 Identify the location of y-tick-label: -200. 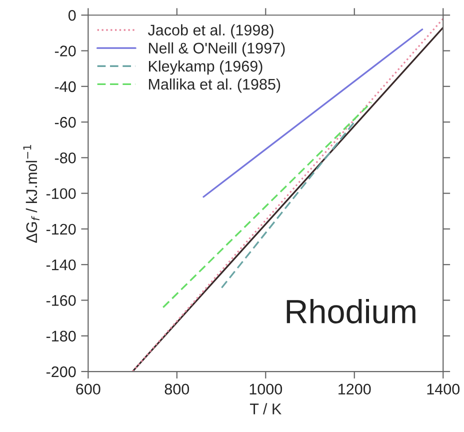
(61, 372).